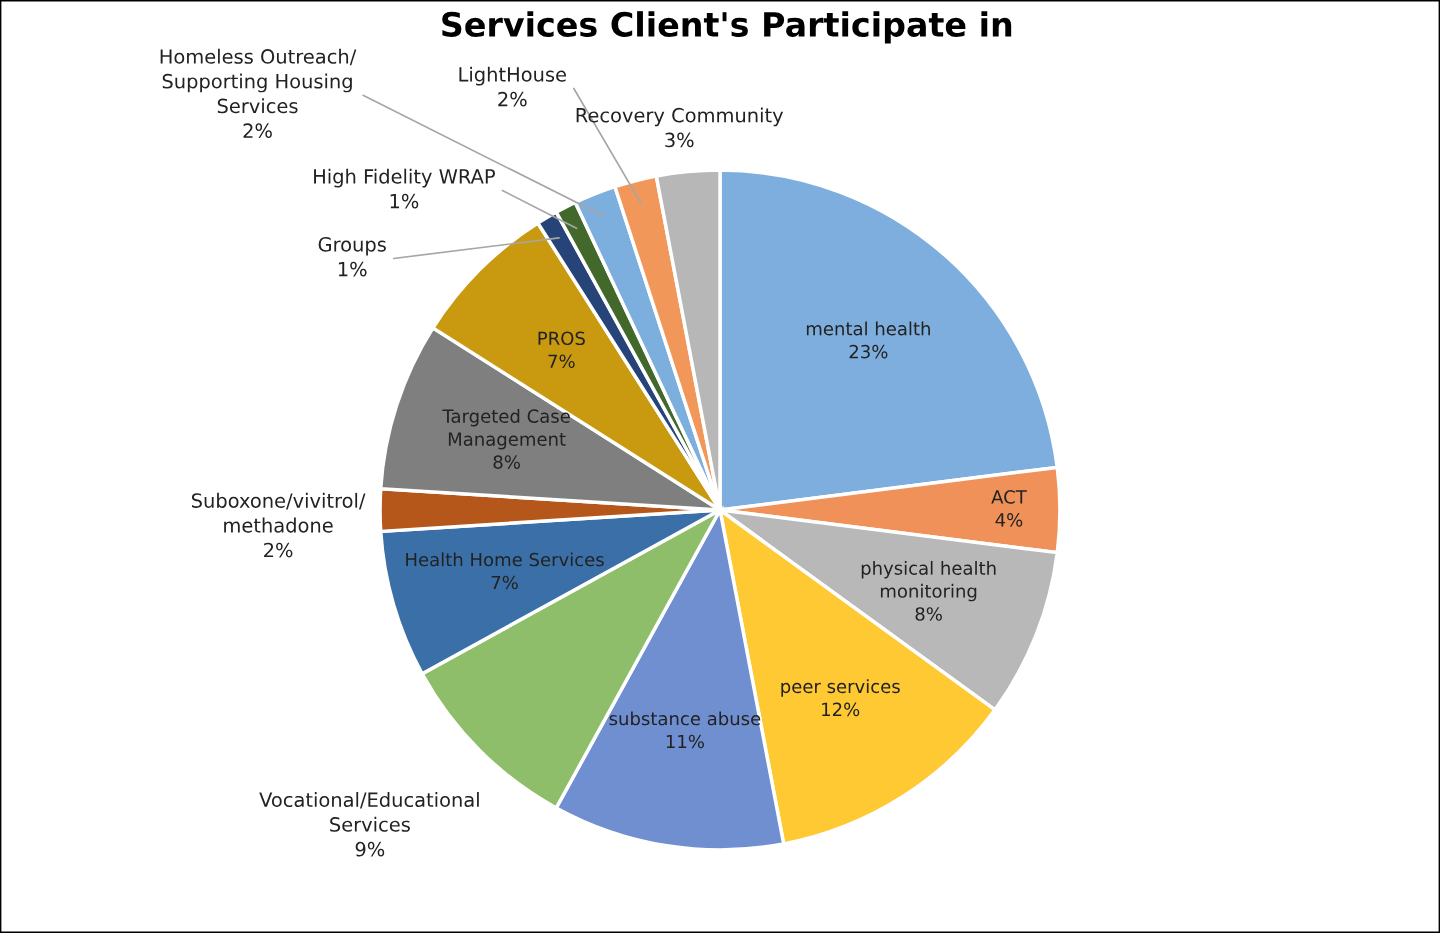 This screenshot has height=933, width=1440. What do you see at coordinates (685, 741) in the screenshot?
I see `data-label: 11%` at bounding box center [685, 741].